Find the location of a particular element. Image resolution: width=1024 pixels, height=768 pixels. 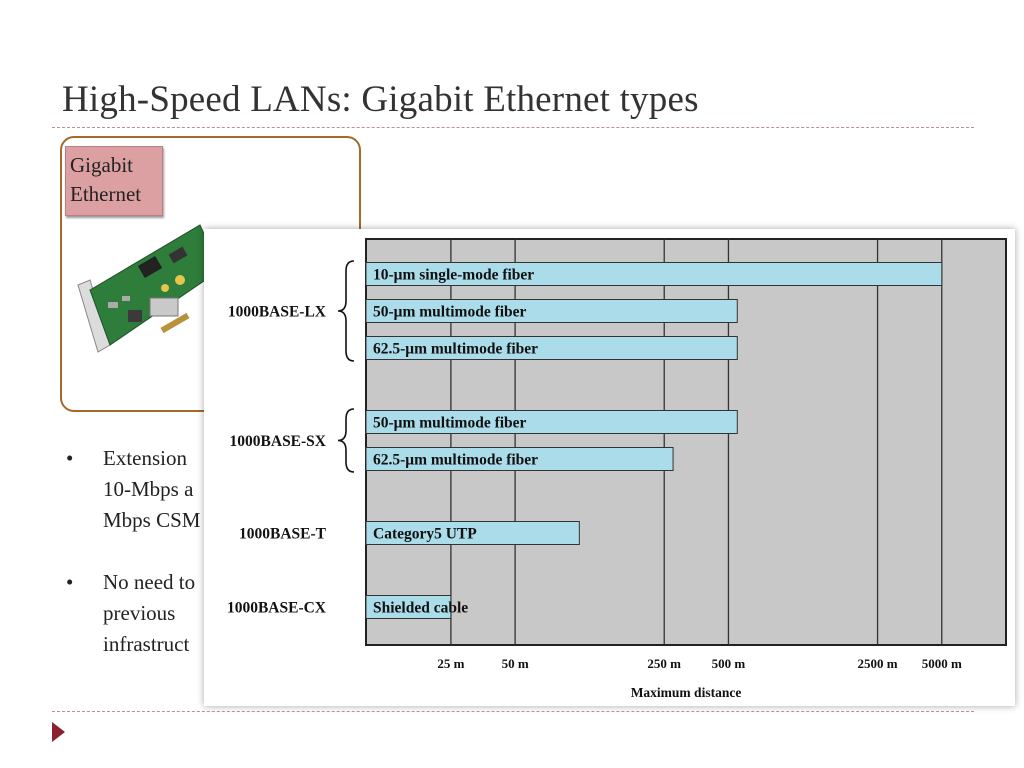

bar-label: Shielded cable is located at coordinates (420, 608).